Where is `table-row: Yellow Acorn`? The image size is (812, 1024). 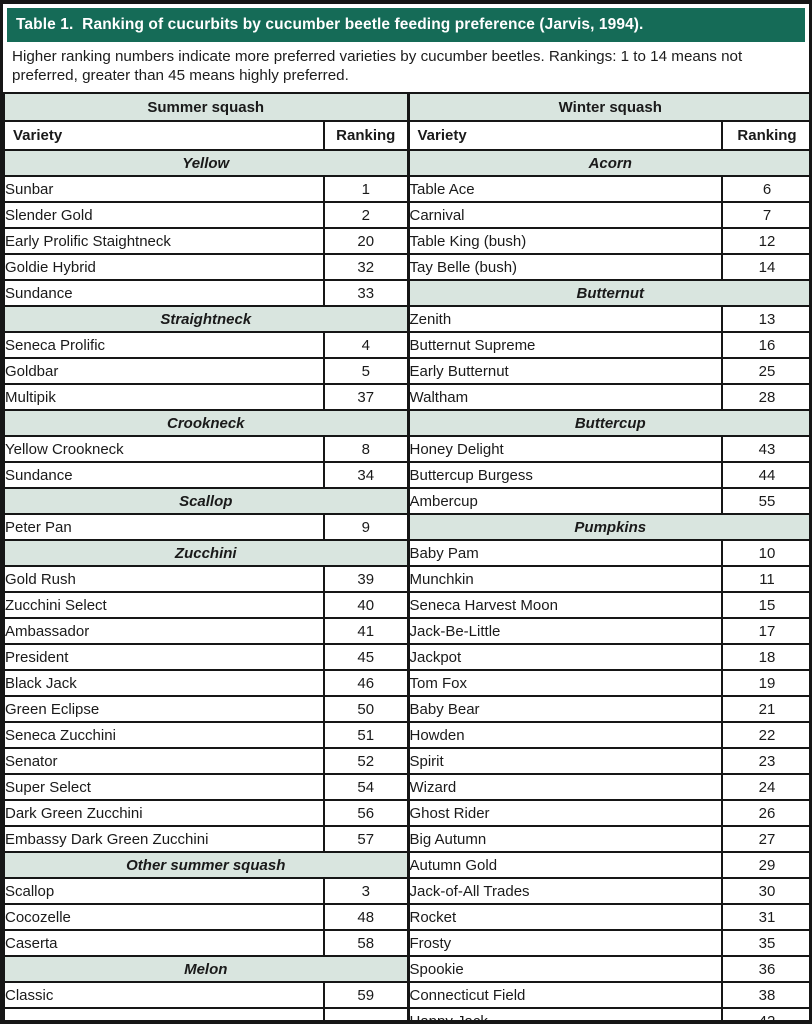 table-row: Yellow Acorn is located at coordinates (406, 163).